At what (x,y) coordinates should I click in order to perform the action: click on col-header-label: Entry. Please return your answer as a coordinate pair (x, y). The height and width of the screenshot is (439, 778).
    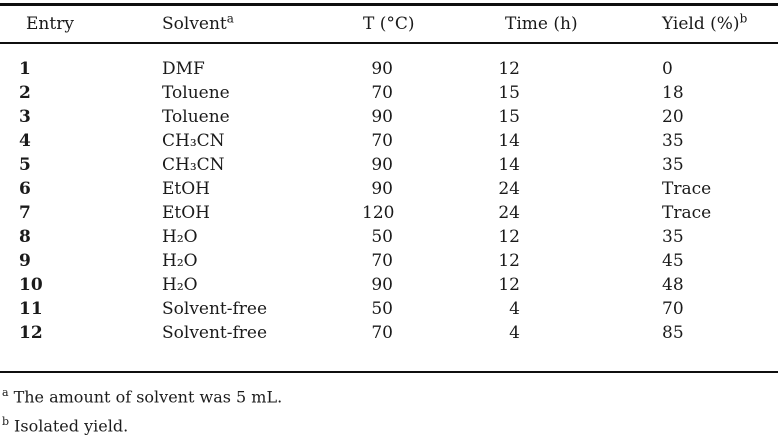
    Looking at the image, I should click on (50, 24).